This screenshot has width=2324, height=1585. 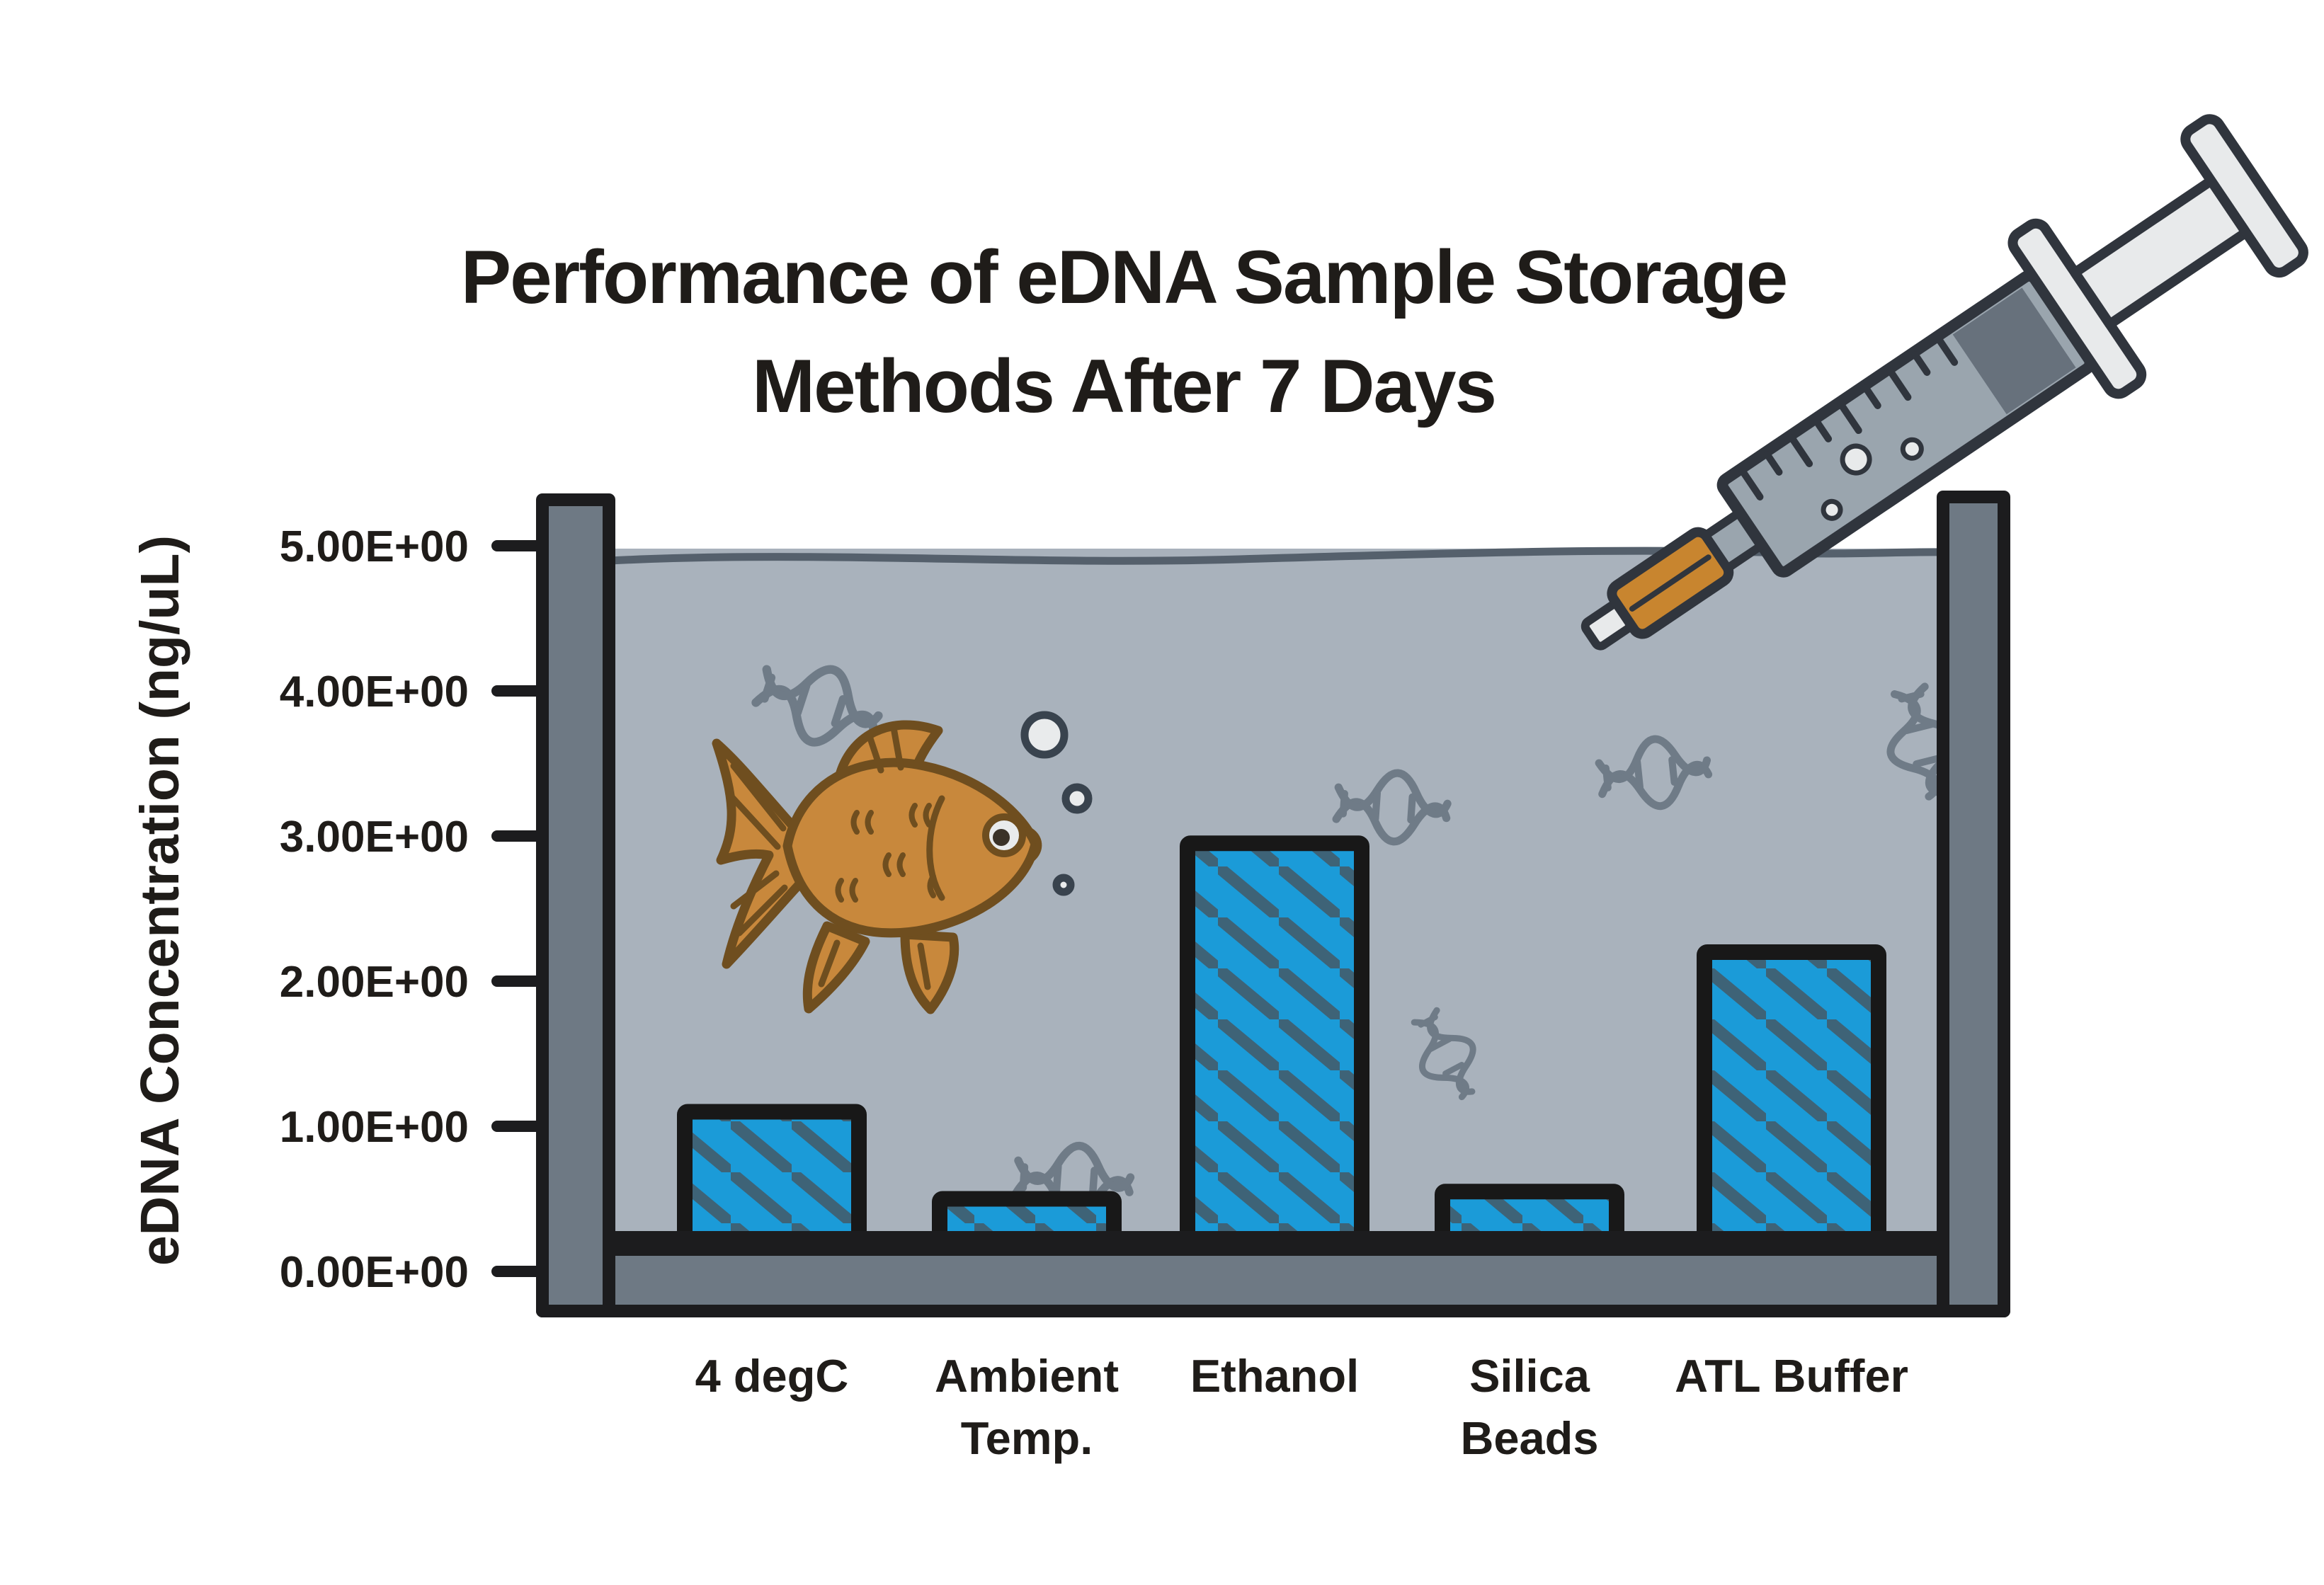 What do you see at coordinates (1872, 479) in the screenshot?
I see `syringe-air-bubbles` at bounding box center [1872, 479].